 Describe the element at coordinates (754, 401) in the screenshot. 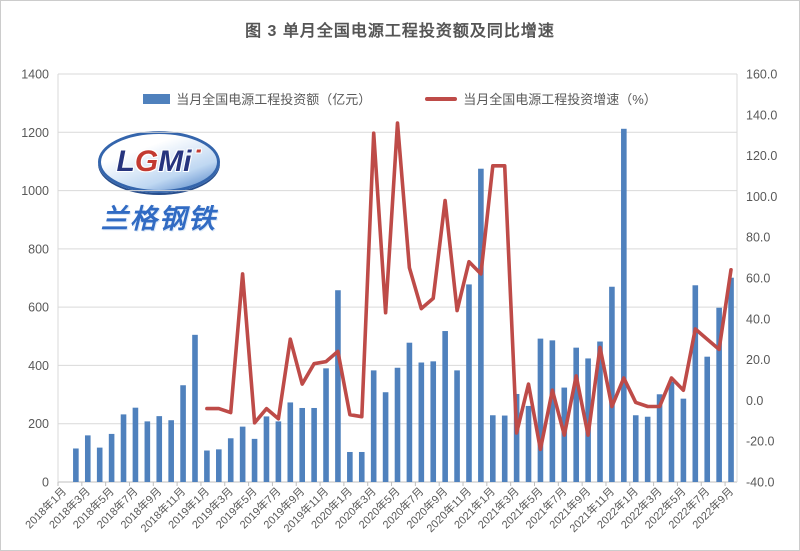

I see `right-axis-tick-label: 0.0` at that location.